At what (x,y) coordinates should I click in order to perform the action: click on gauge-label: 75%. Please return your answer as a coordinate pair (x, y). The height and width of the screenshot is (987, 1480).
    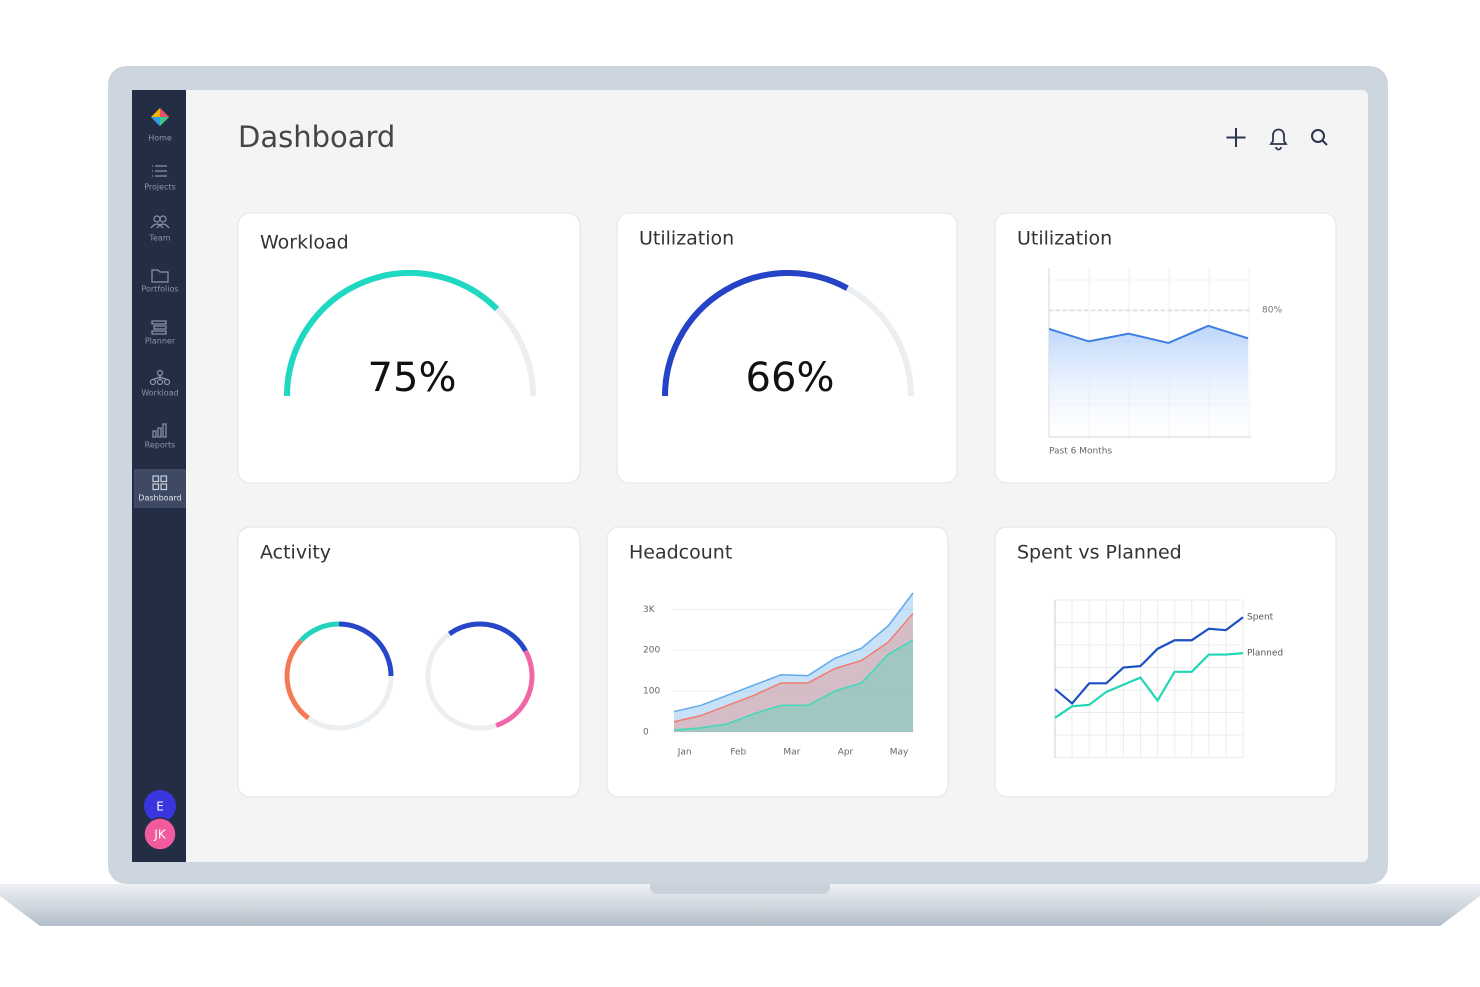
    Looking at the image, I should click on (412, 378).